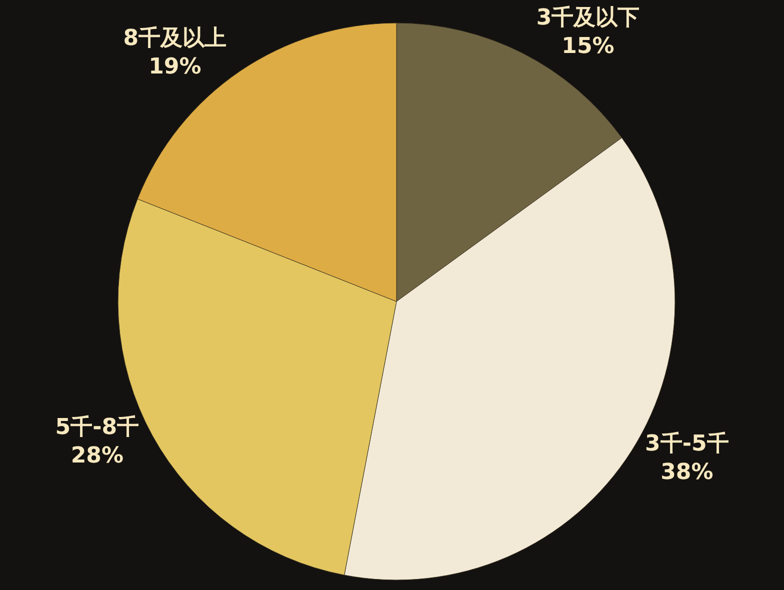 The width and height of the screenshot is (784, 590). Describe the element at coordinates (175, 67) in the screenshot. I see `data-label: 19%` at that location.